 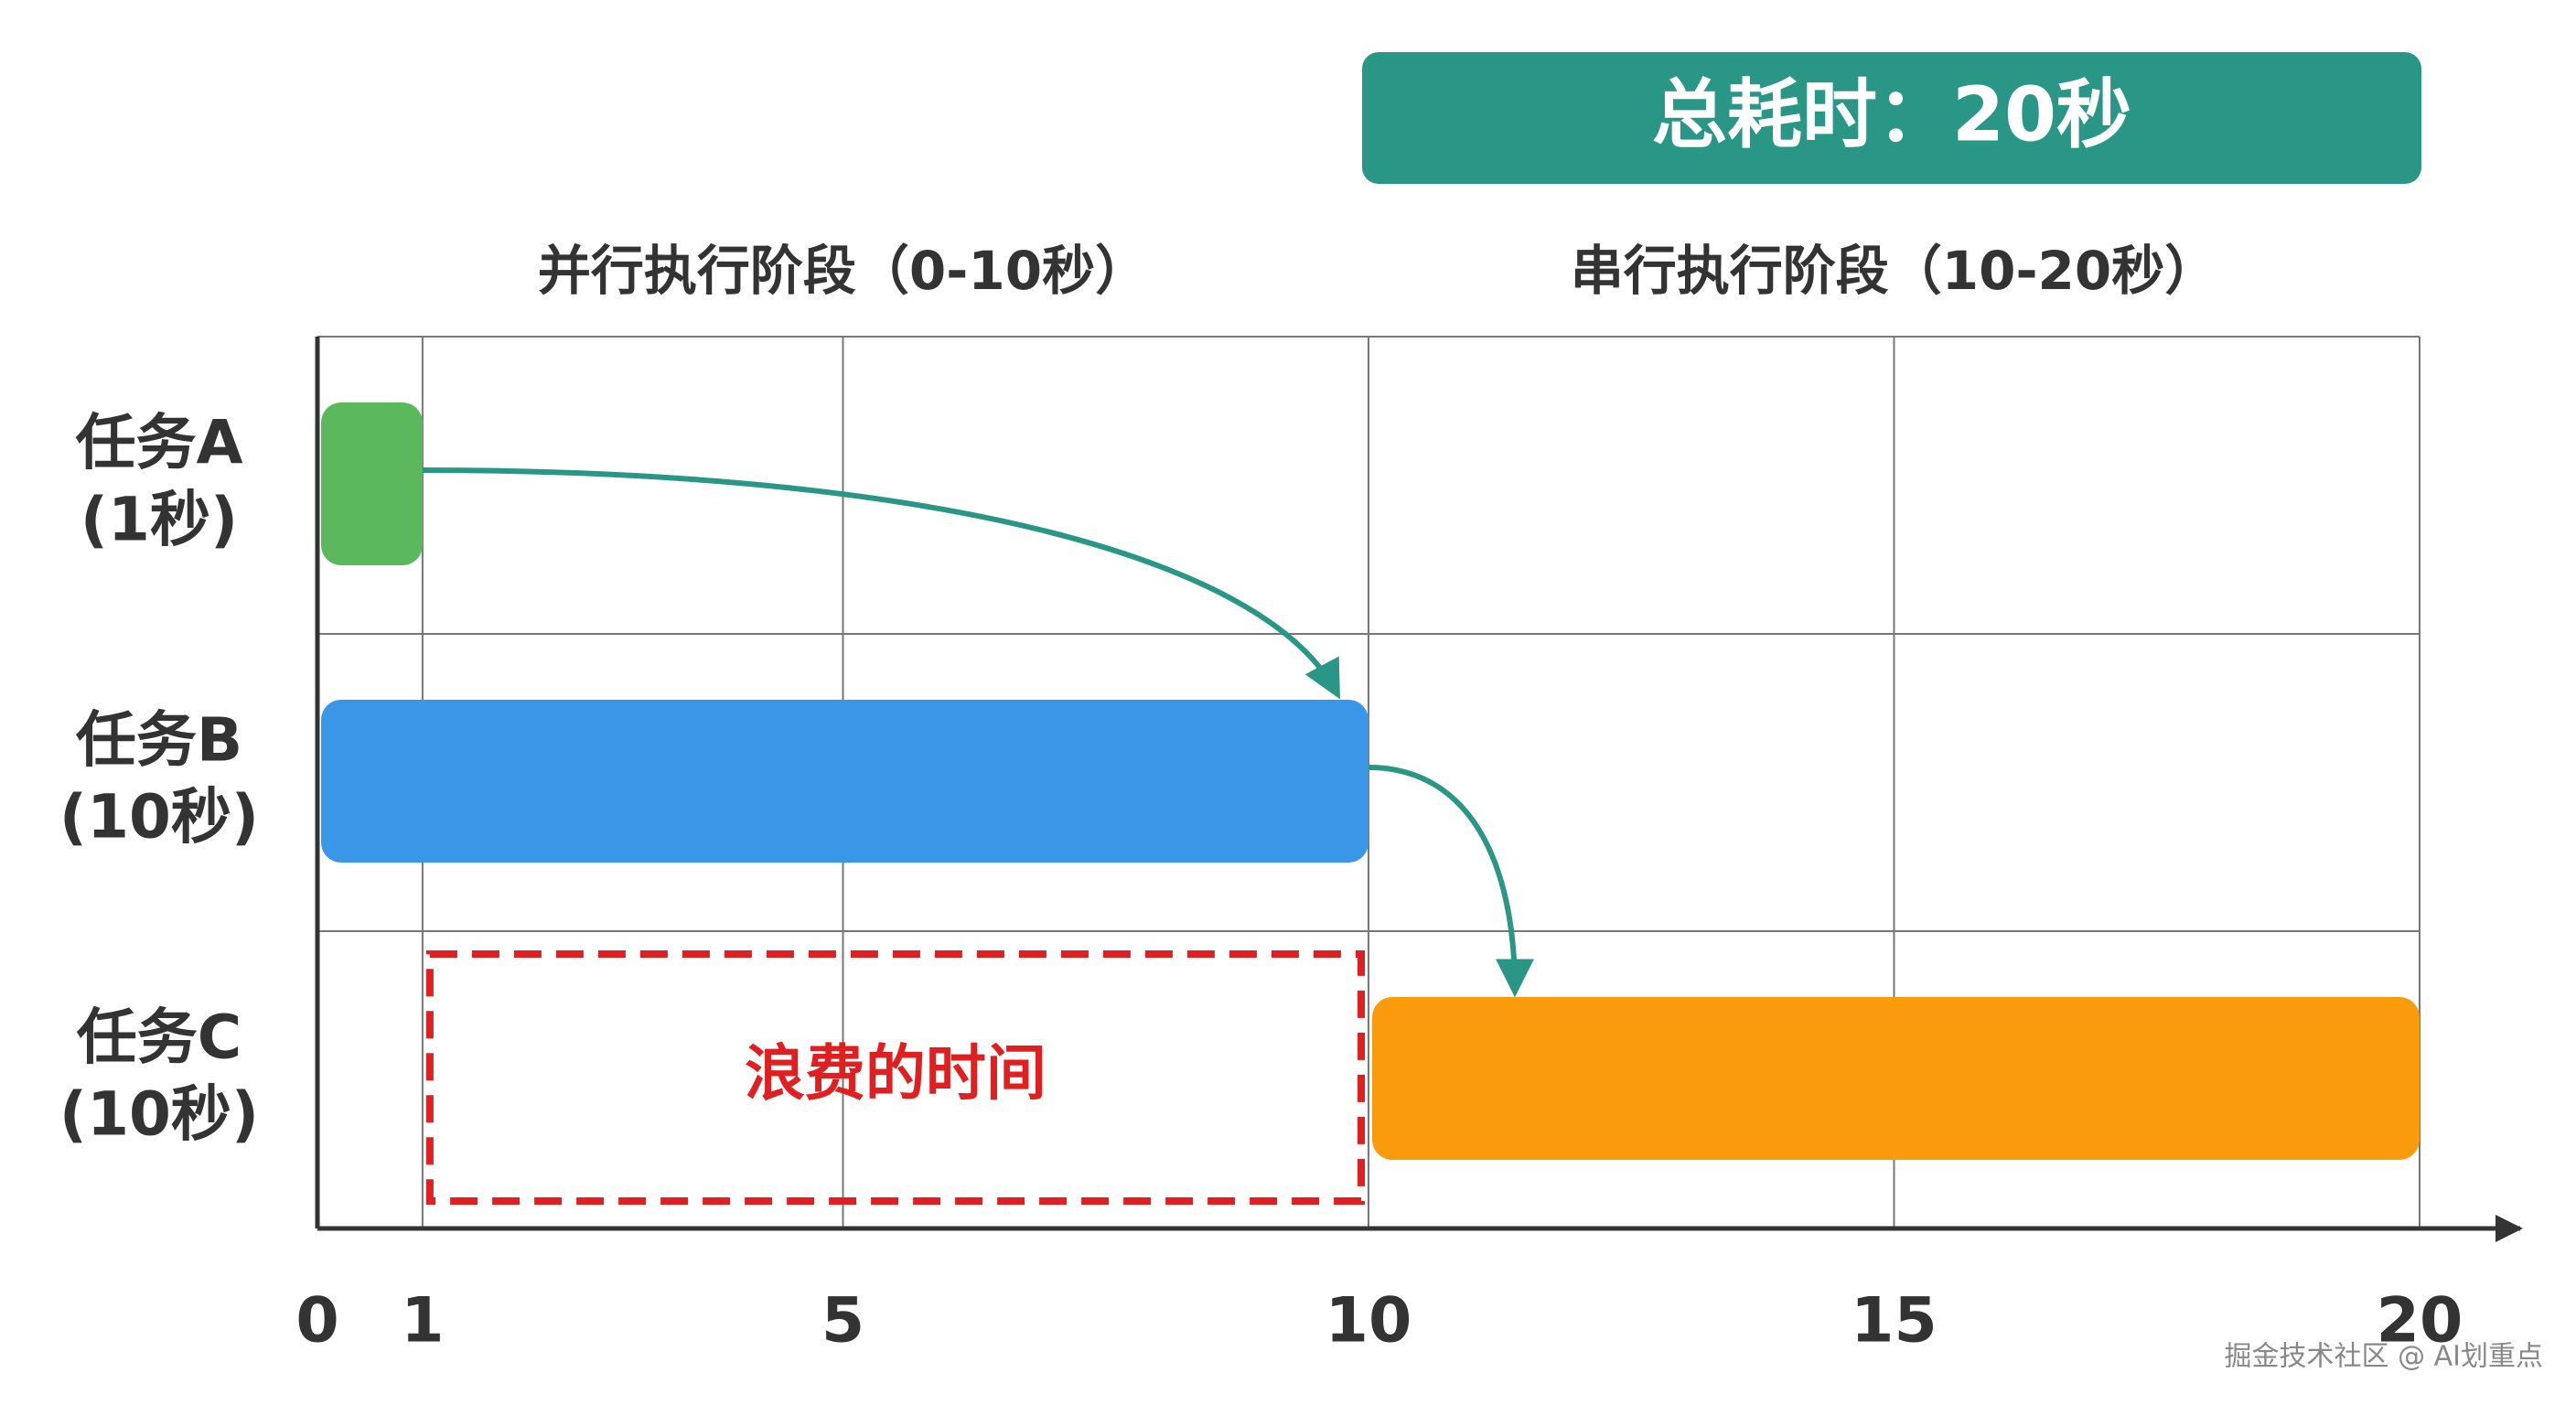 What do you see at coordinates (1891, 114) in the screenshot?
I see `chart-title: 总耗时：20秒` at bounding box center [1891, 114].